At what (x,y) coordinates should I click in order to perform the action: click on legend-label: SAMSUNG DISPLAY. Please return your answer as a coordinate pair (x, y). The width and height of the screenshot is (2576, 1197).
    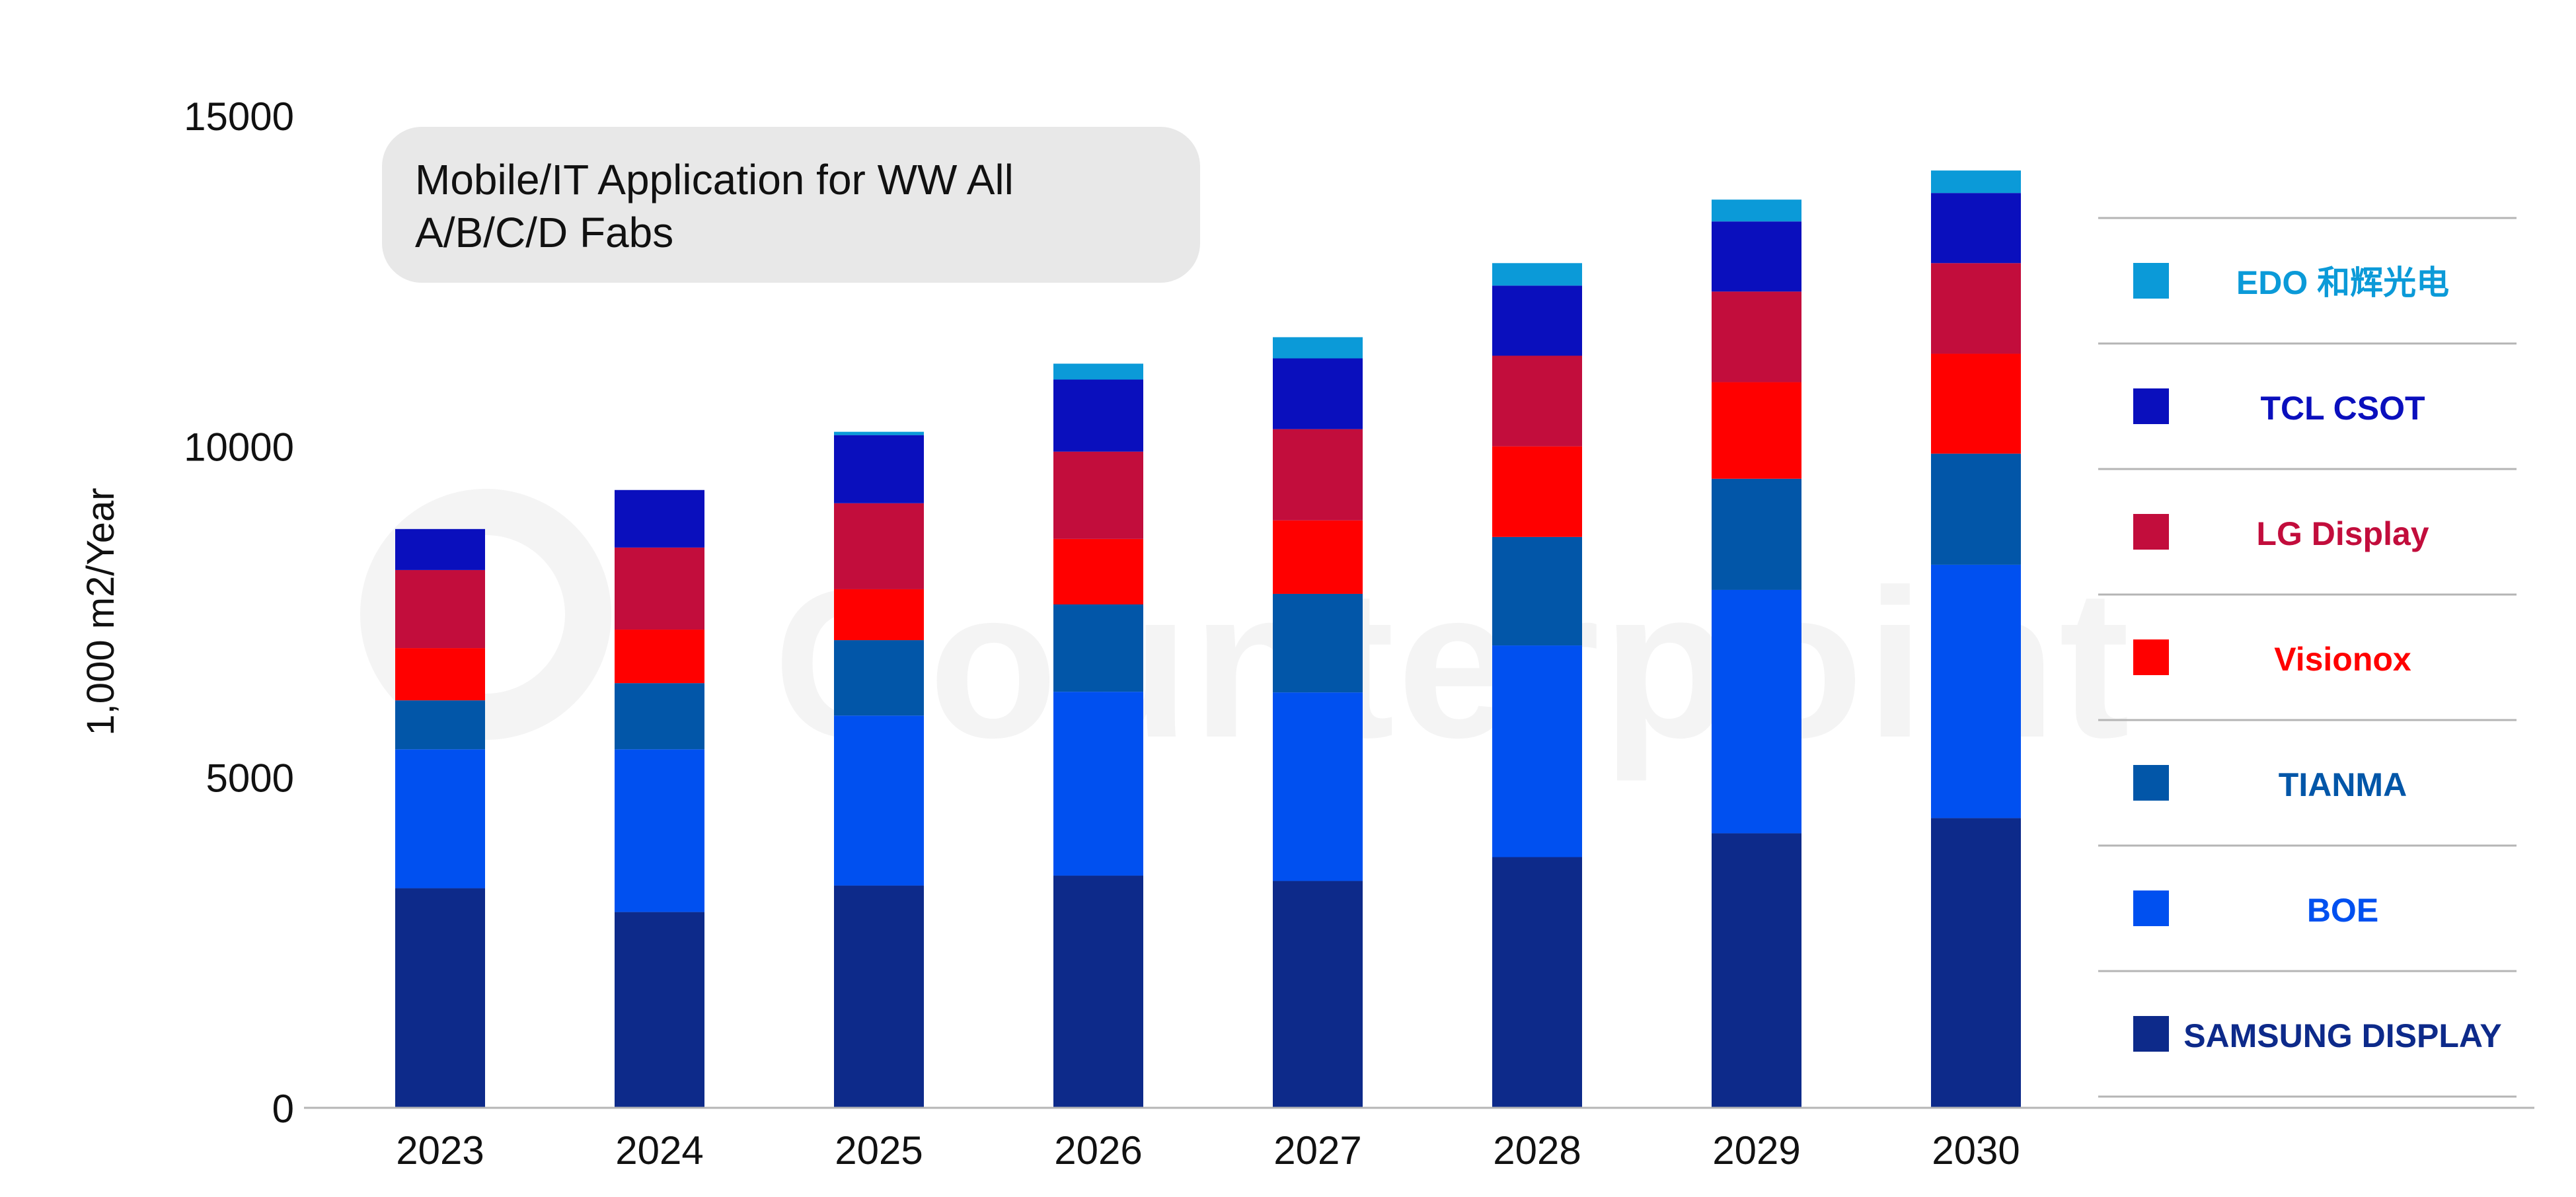
    Looking at the image, I should click on (2342, 1035).